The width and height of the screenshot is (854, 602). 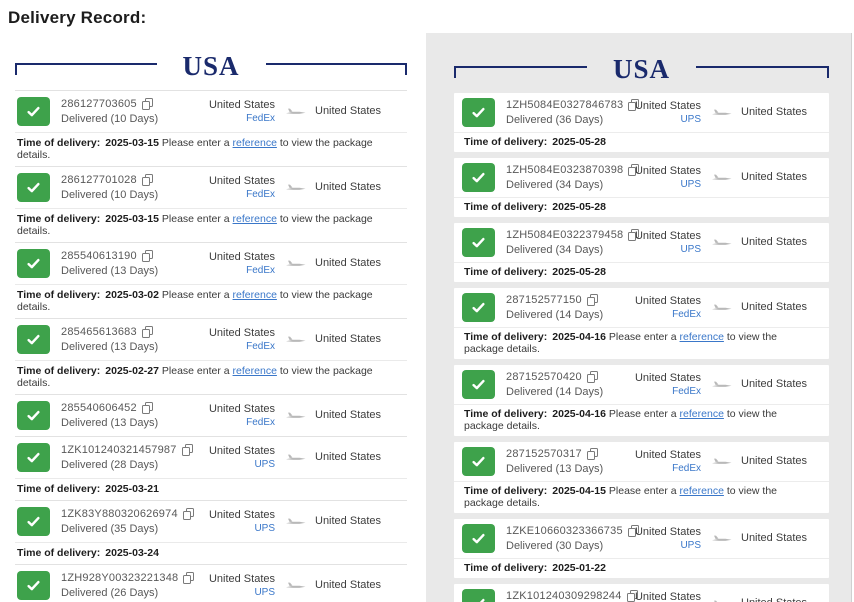 What do you see at coordinates (579, 413) in the screenshot?
I see `delivery-date: 2025-04-16` at bounding box center [579, 413].